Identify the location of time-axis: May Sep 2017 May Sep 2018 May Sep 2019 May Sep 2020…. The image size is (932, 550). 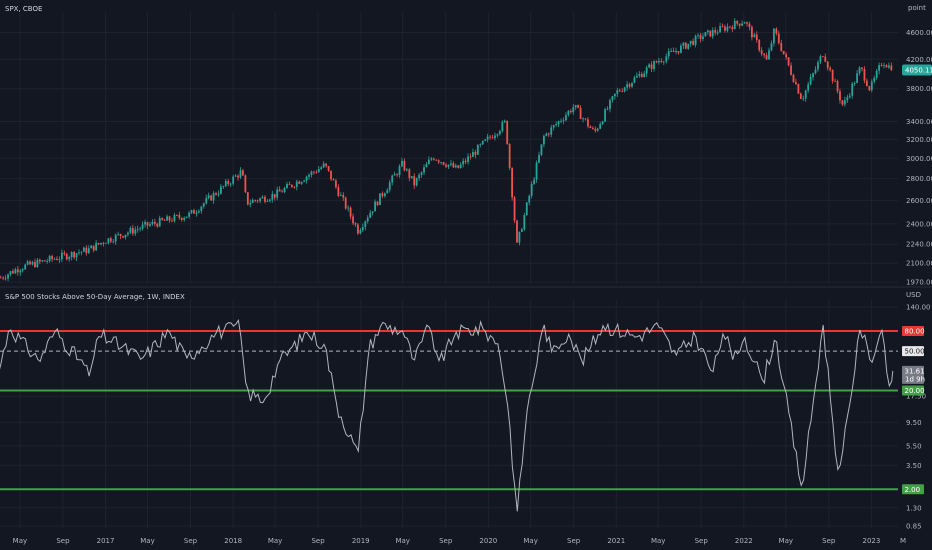
(459, 541).